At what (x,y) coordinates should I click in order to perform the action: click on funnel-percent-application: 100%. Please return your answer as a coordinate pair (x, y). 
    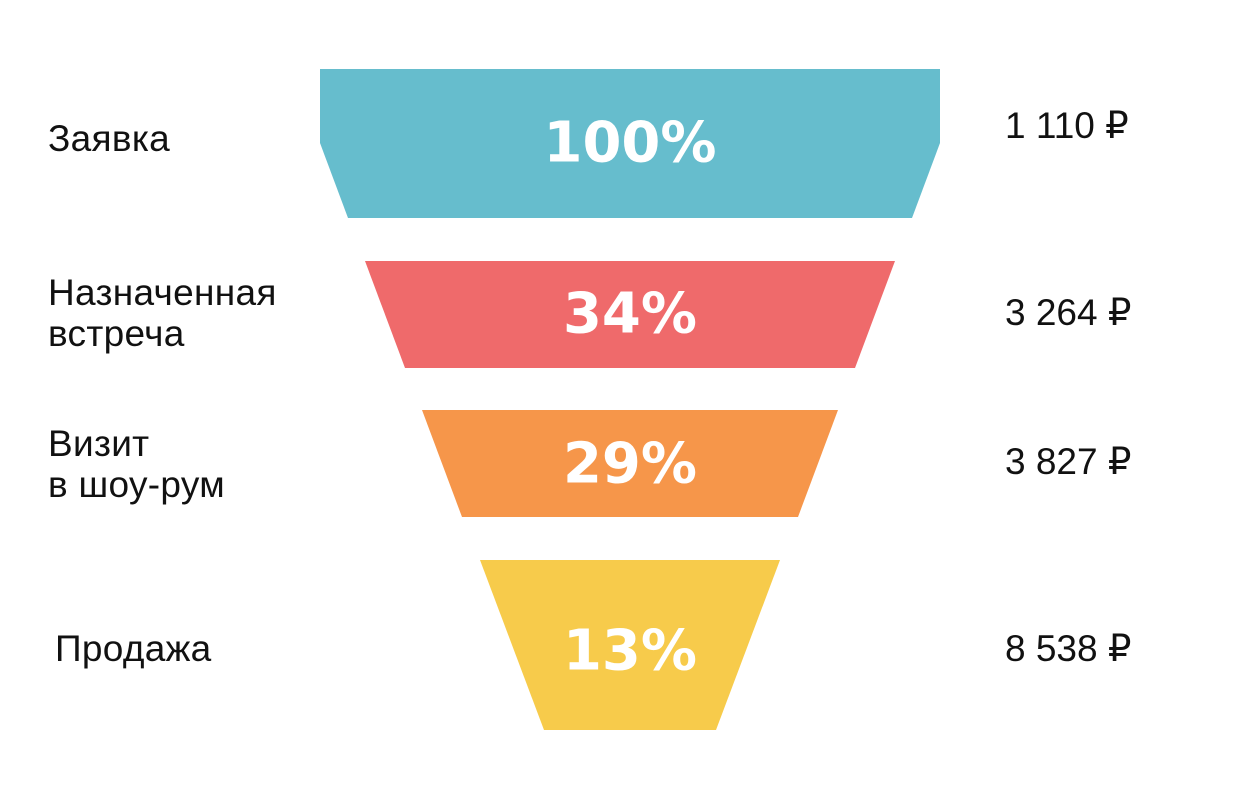
    Looking at the image, I should click on (629, 143).